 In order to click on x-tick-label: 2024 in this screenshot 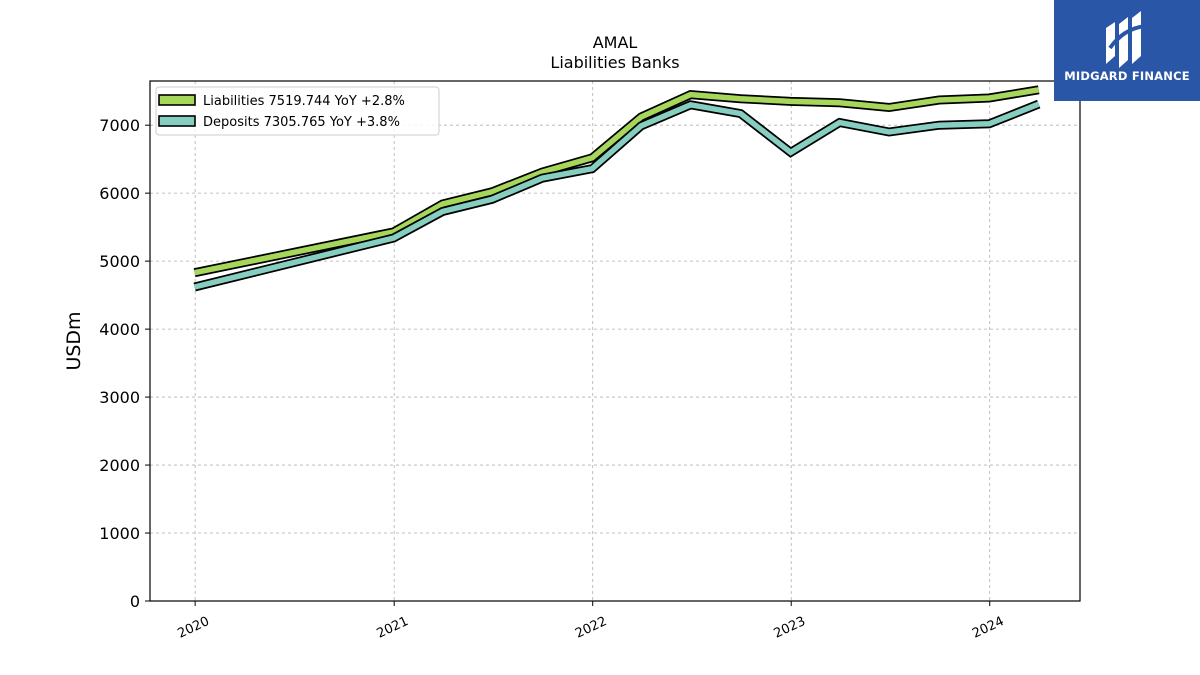, I will do `click(988, 628)`.